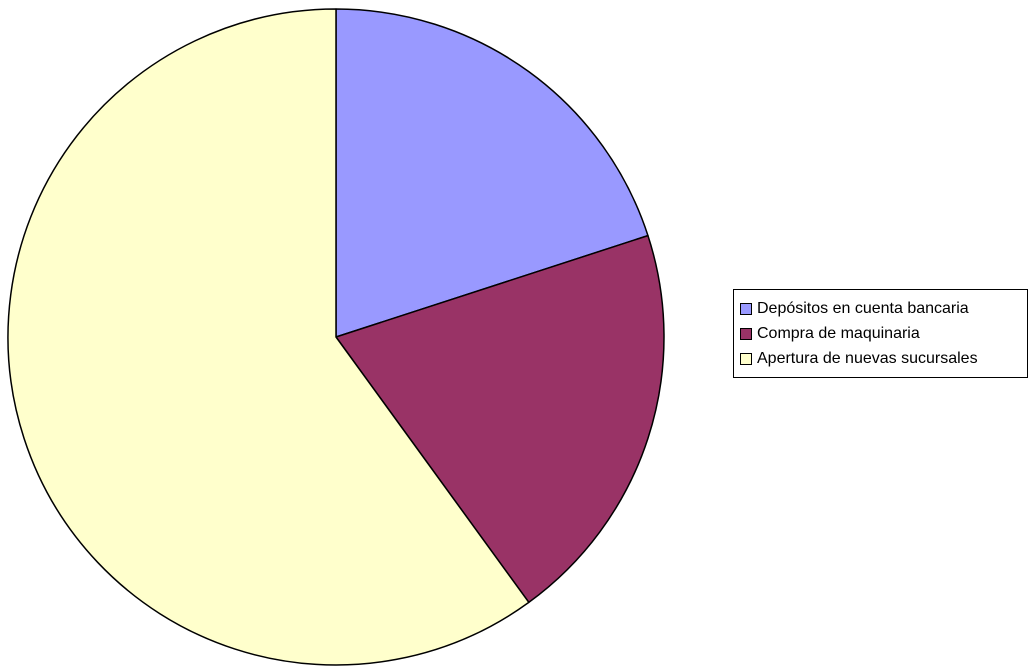  What do you see at coordinates (867, 358) in the screenshot?
I see `legend-label-sucursales: Apertura de nuevas sucursales` at bounding box center [867, 358].